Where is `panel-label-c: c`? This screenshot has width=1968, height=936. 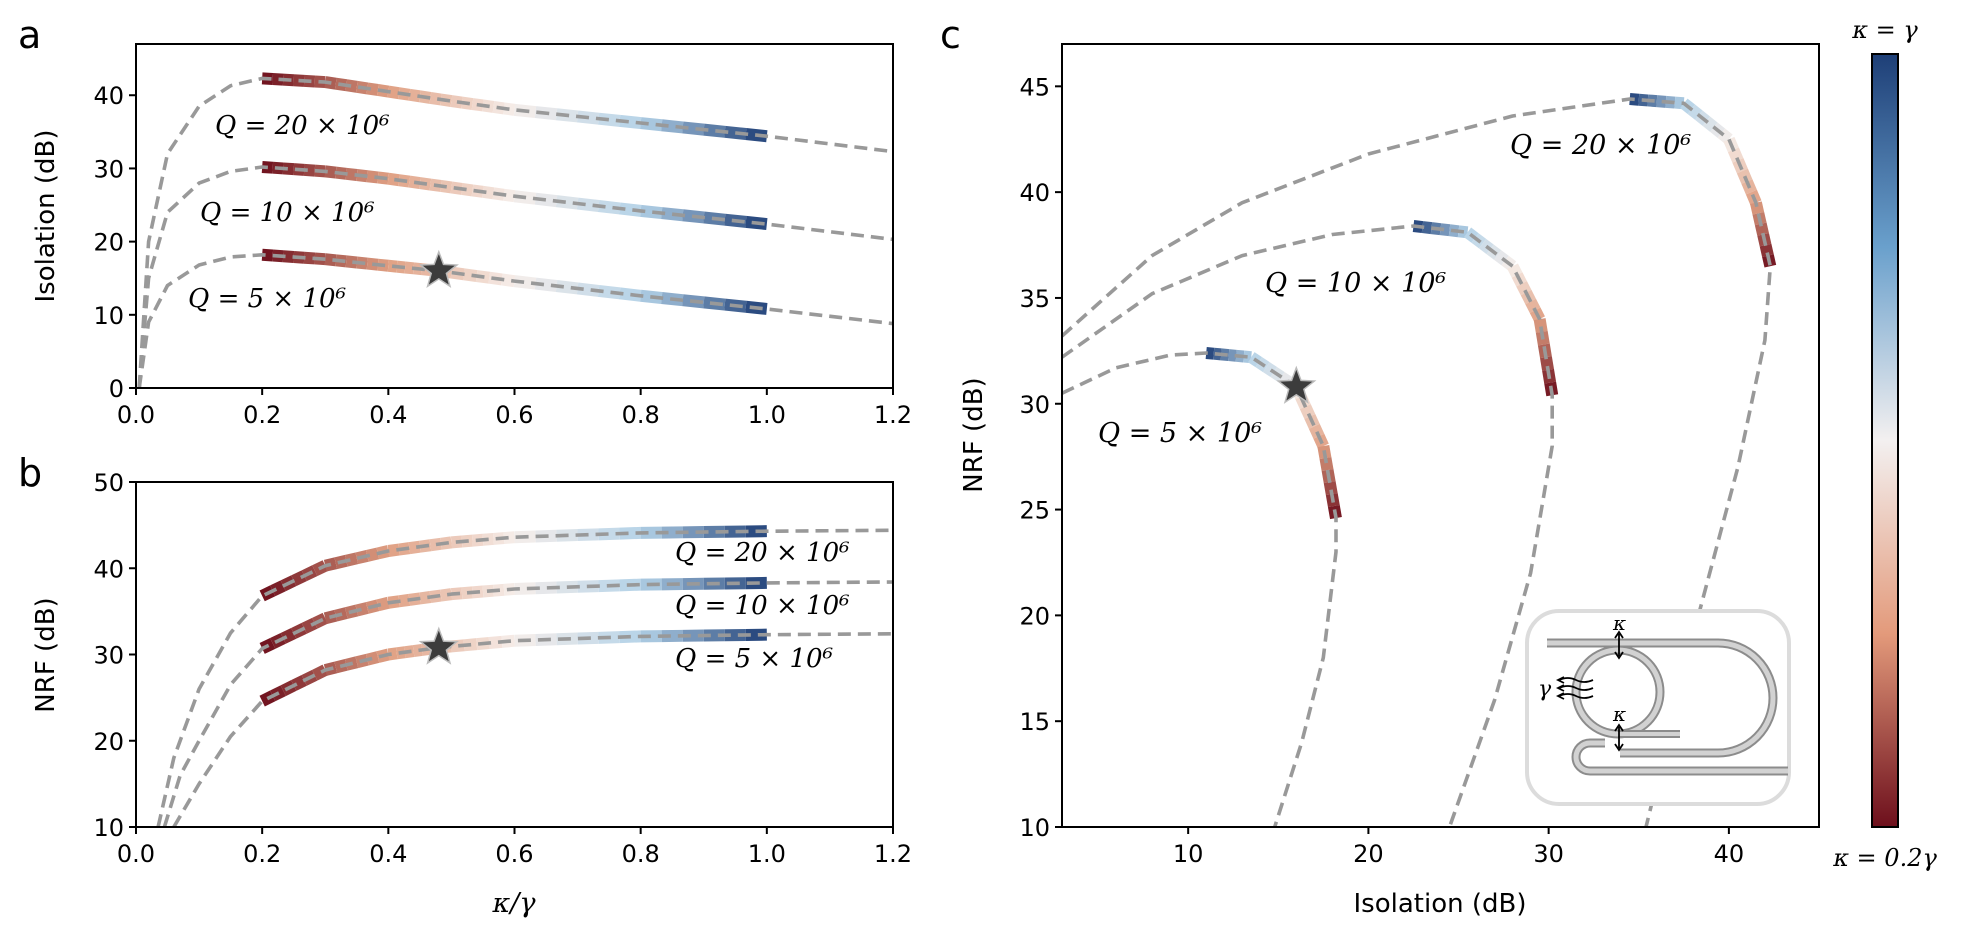 panel-label-c: c is located at coordinates (950, 35).